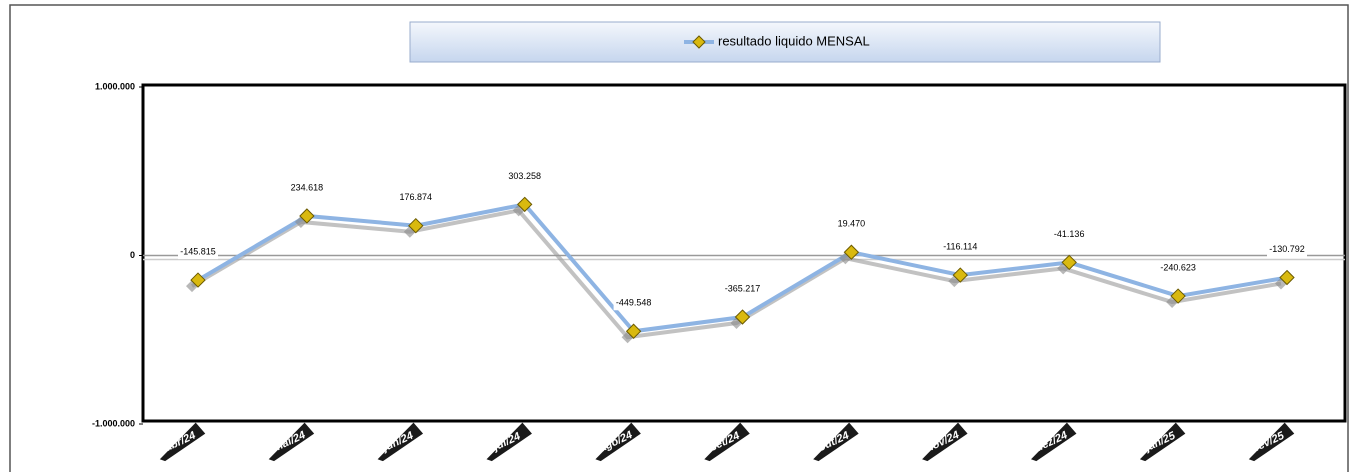  Describe the element at coordinates (699, 42) in the screenshot. I see `legend-marker` at that location.